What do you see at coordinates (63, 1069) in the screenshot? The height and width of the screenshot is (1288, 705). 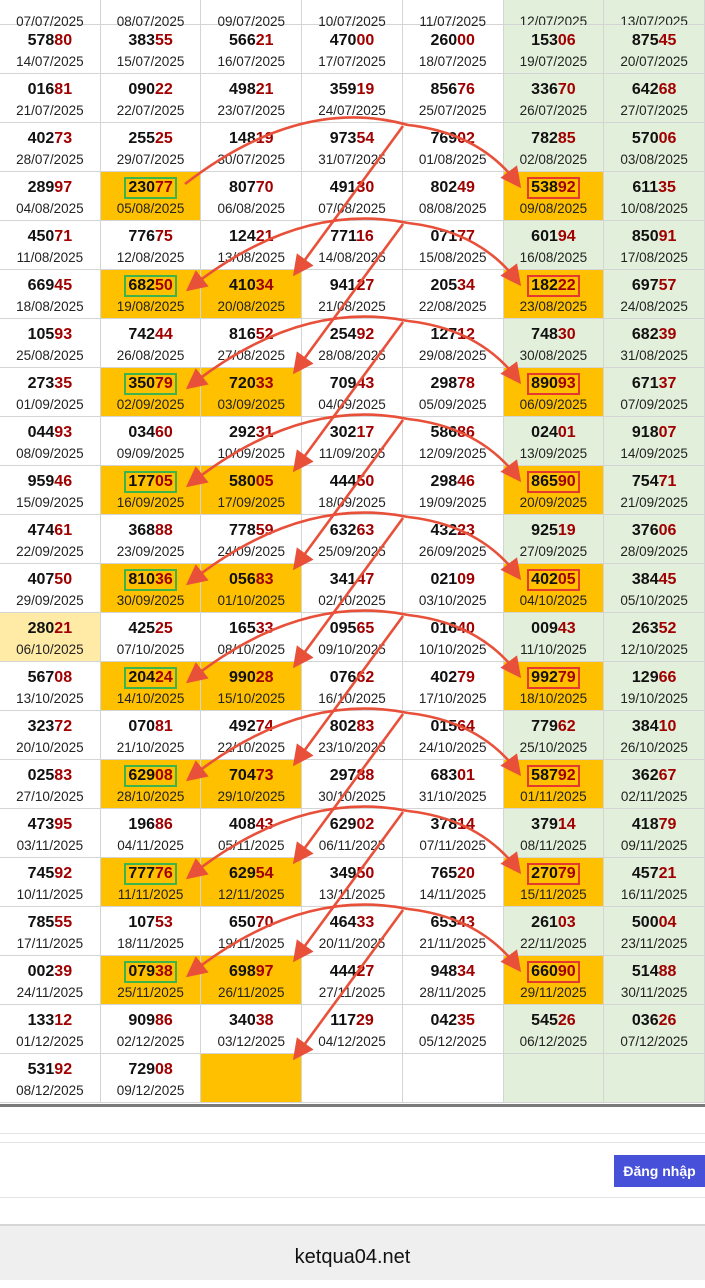 I see `number-tail: 92` at bounding box center [63, 1069].